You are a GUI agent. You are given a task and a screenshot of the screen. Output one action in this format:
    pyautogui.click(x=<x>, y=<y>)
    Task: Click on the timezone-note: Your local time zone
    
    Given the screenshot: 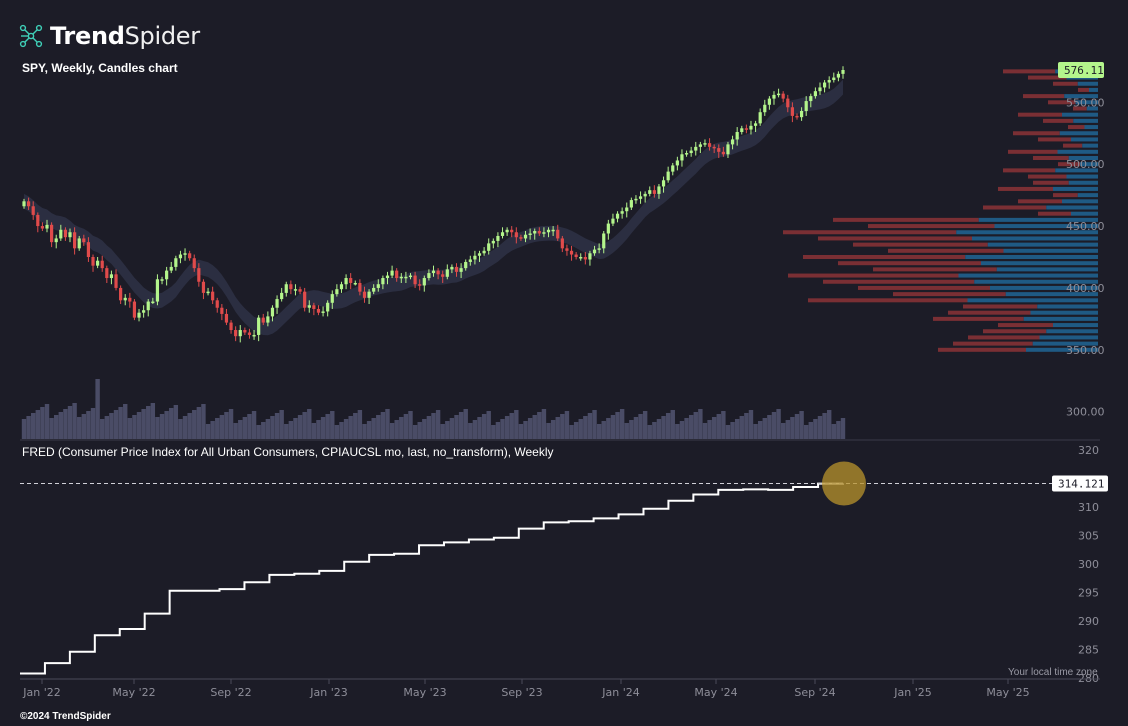 What is the action you would take?
    pyautogui.click(x=1053, y=672)
    